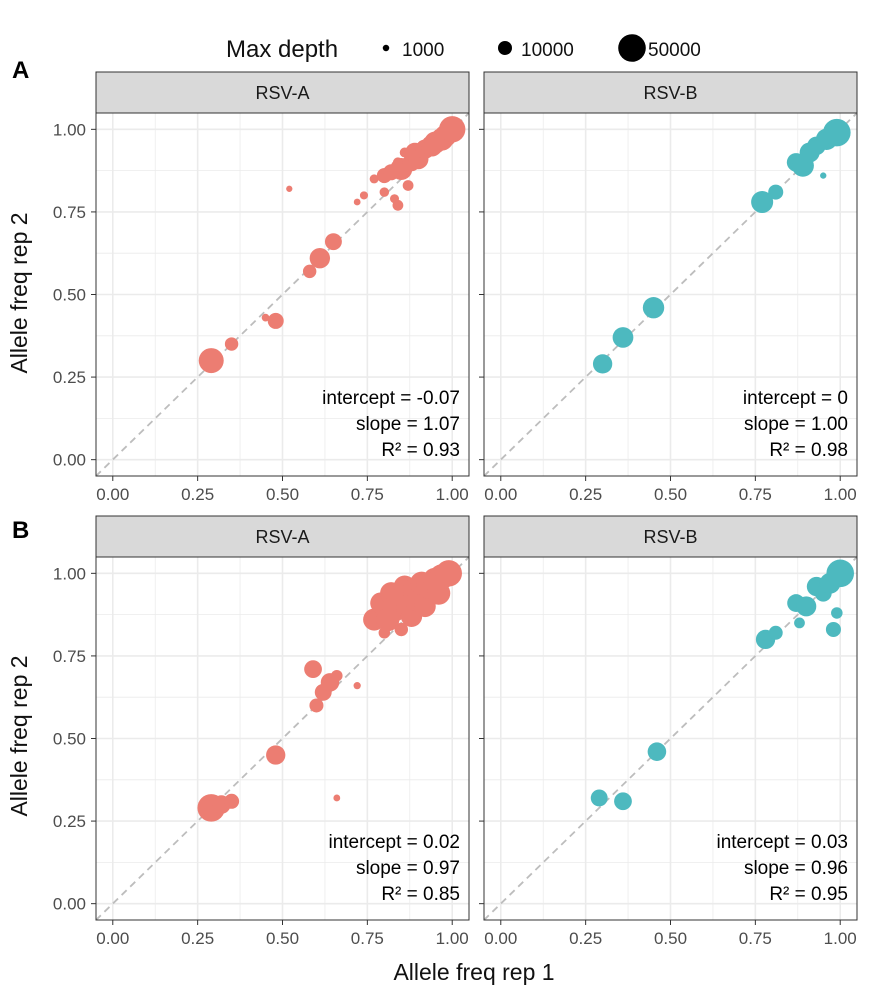 This screenshot has width=889, height=1000. What do you see at coordinates (808, 894) in the screenshot?
I see `stat-r2: R² = 0.95` at bounding box center [808, 894].